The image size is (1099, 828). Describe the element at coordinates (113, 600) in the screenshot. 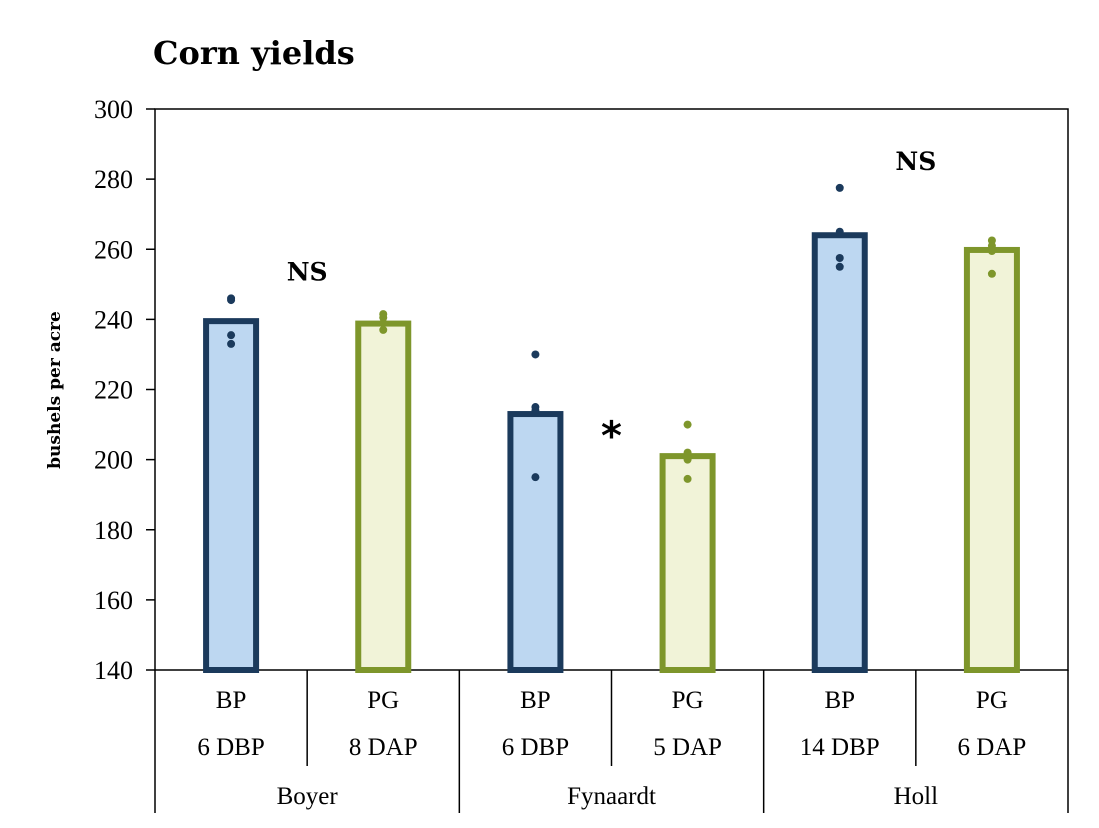

I see `y-tick-label: 160` at that location.